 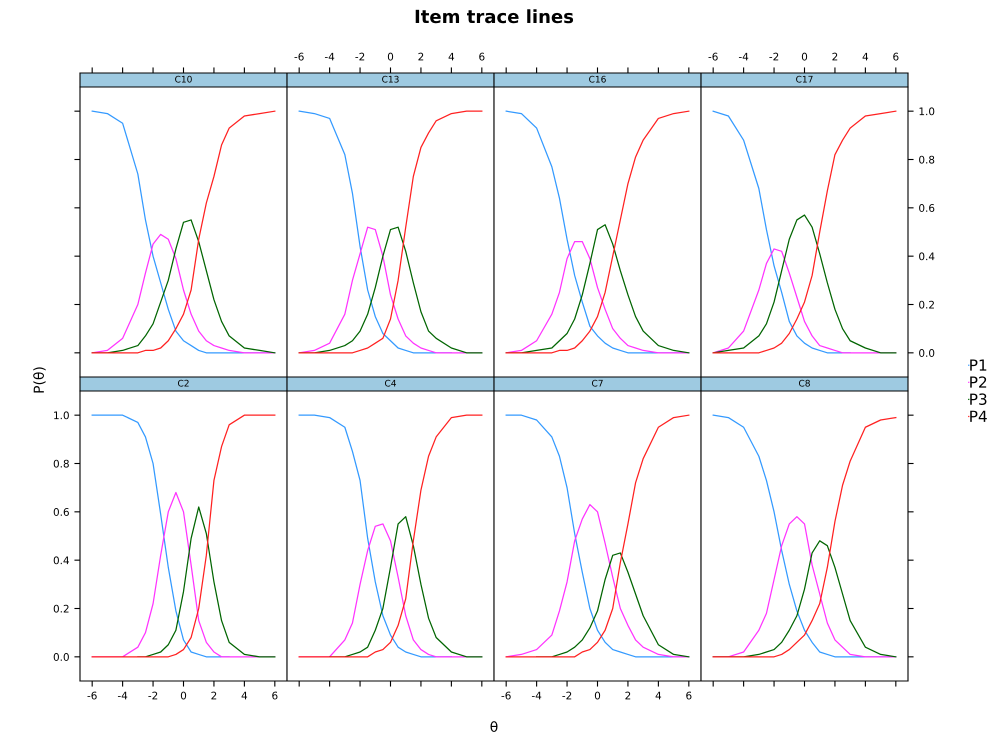 What do you see at coordinates (978, 416) in the screenshot?
I see `legend-label: P4` at bounding box center [978, 416].